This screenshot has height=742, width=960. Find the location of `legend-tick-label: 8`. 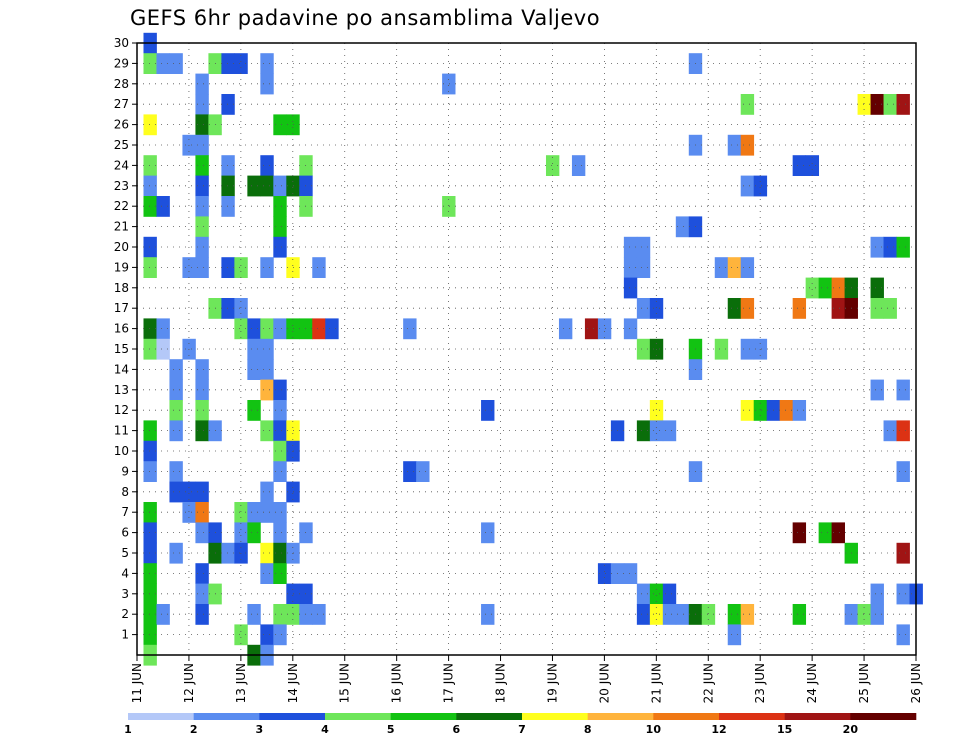

legend-tick-label: 8 is located at coordinates (588, 729).